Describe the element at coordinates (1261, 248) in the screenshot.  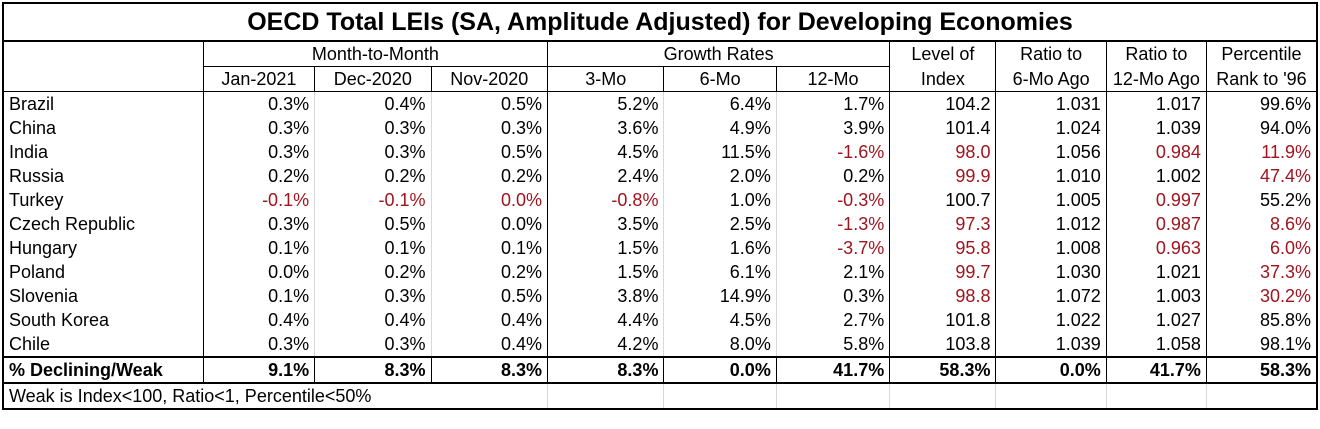
I see `table-cell: 6.0%` at that location.